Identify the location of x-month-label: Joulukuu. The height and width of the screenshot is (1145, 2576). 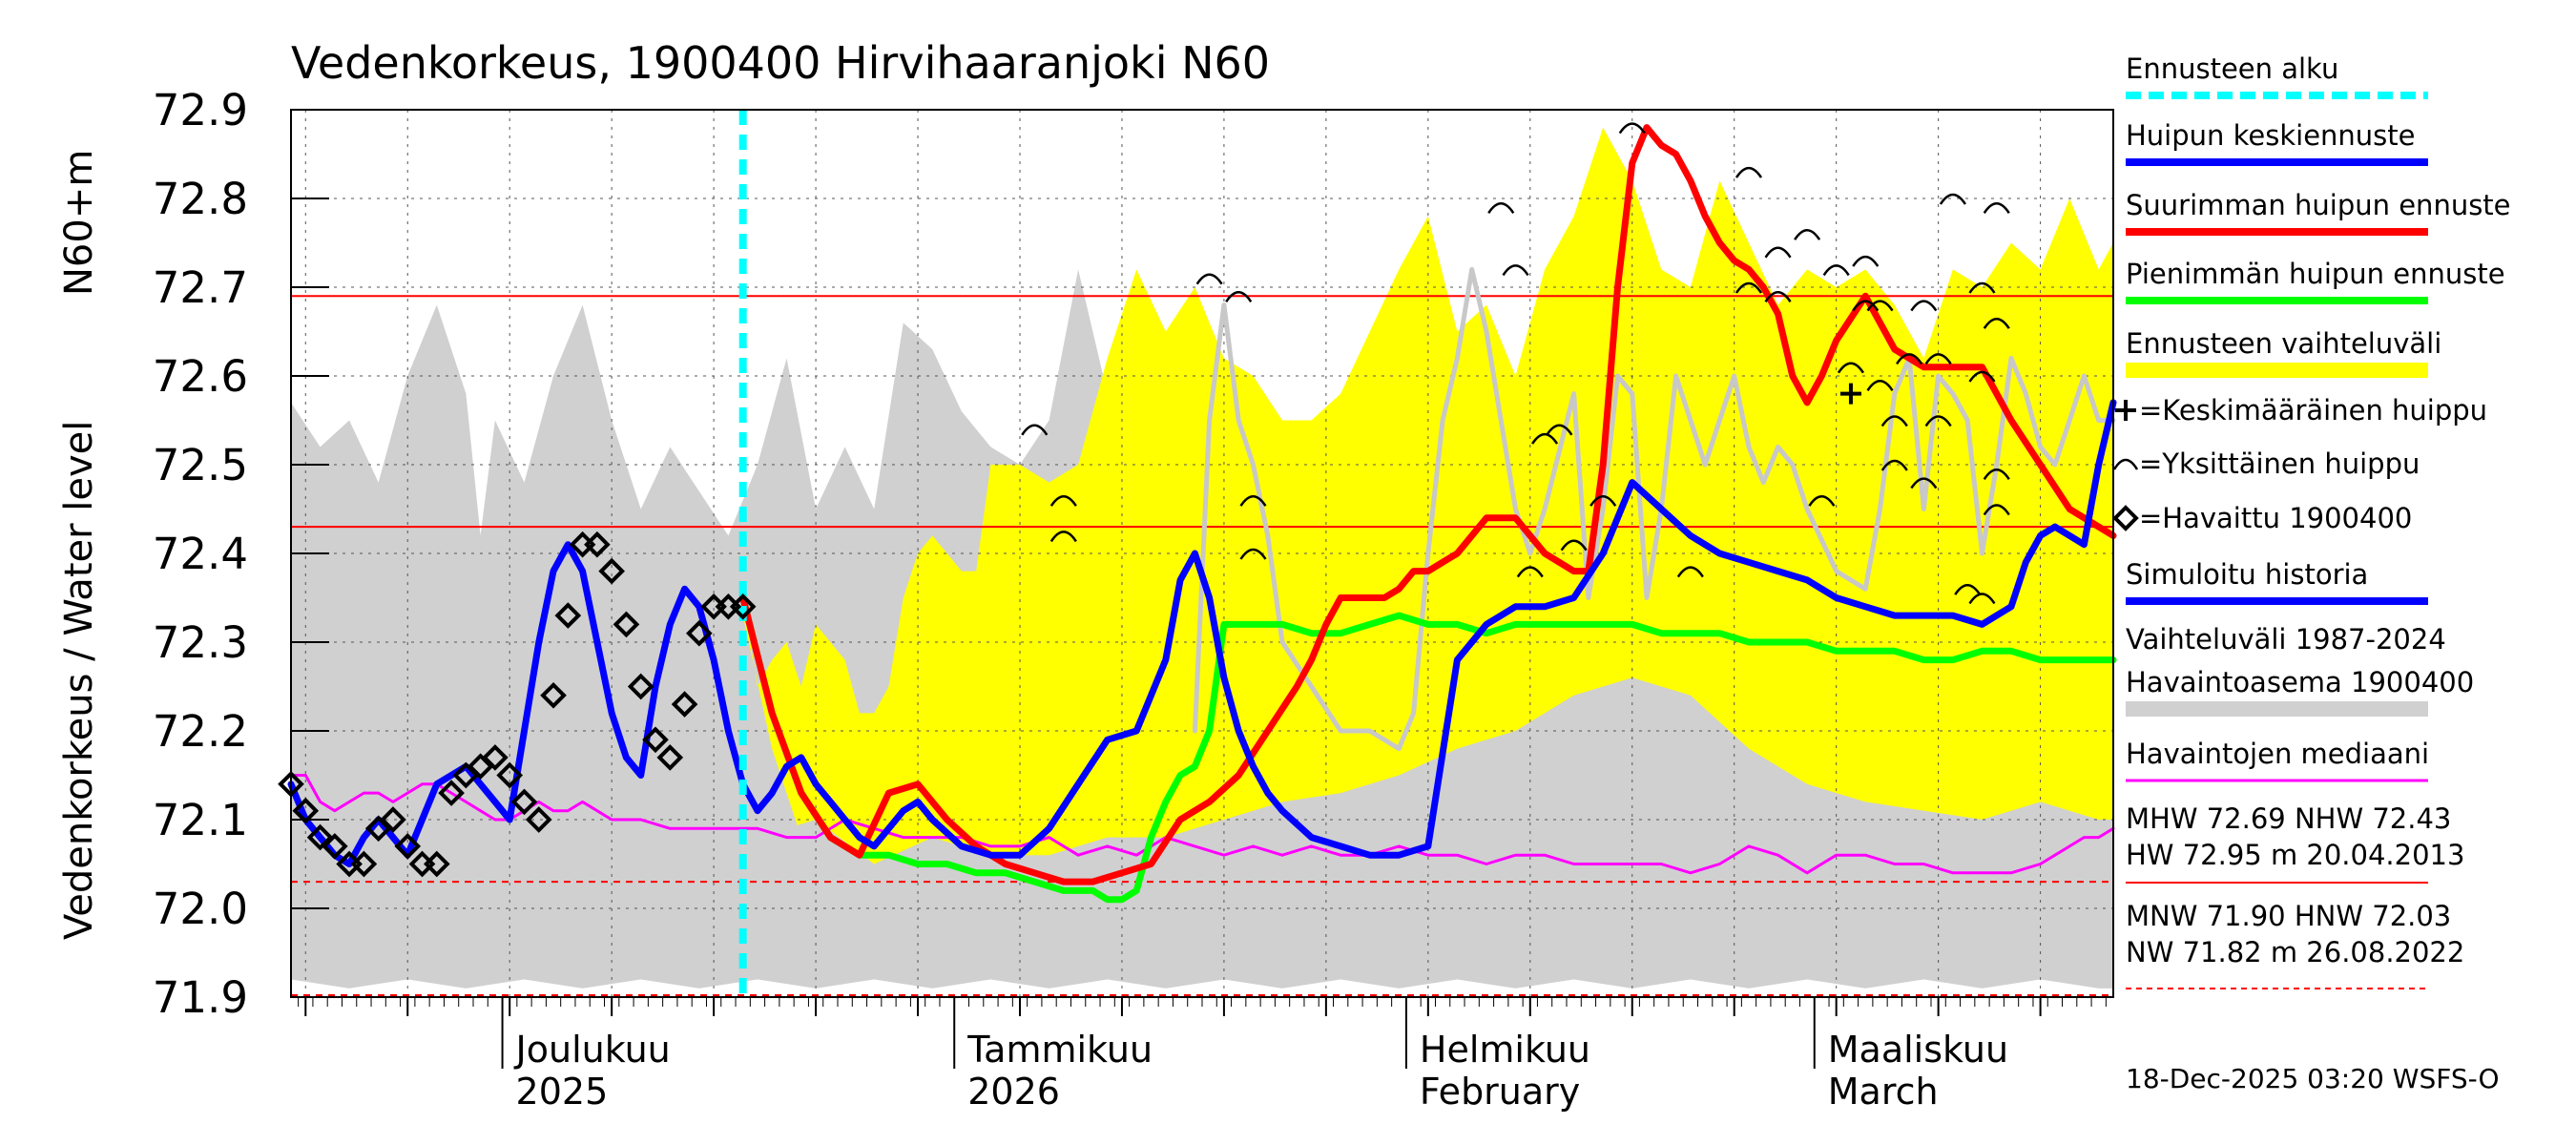
(592, 1050).